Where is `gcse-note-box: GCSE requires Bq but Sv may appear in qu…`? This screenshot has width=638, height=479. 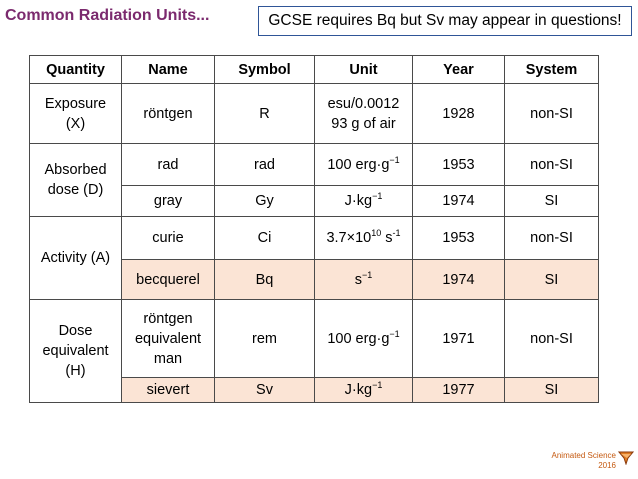 gcse-note-box: GCSE requires Bq but Sv may appear in qu… is located at coordinates (445, 21).